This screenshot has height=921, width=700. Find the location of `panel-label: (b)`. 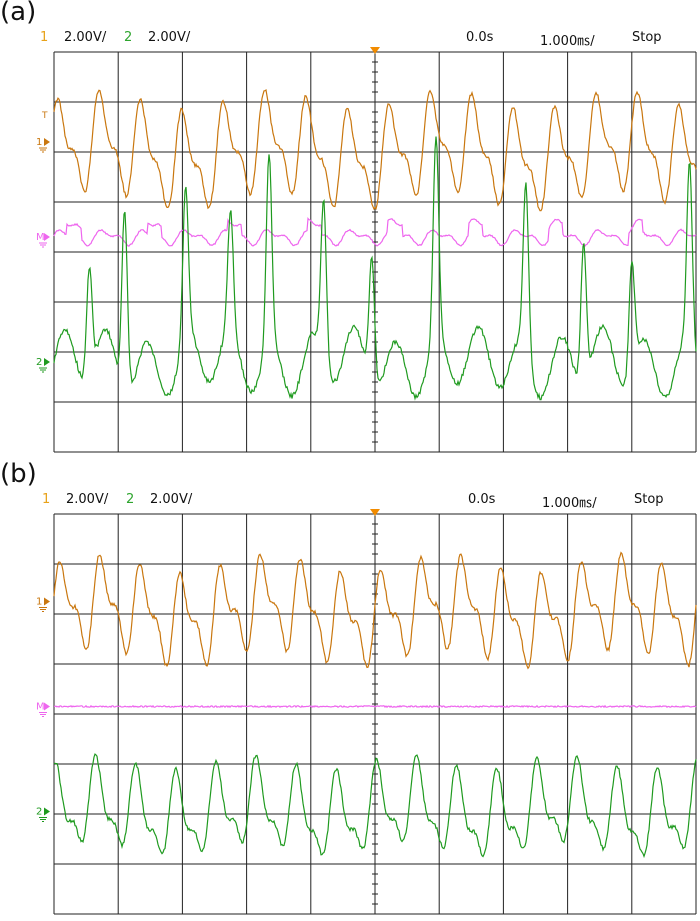

panel-label: (b) is located at coordinates (18, 474).